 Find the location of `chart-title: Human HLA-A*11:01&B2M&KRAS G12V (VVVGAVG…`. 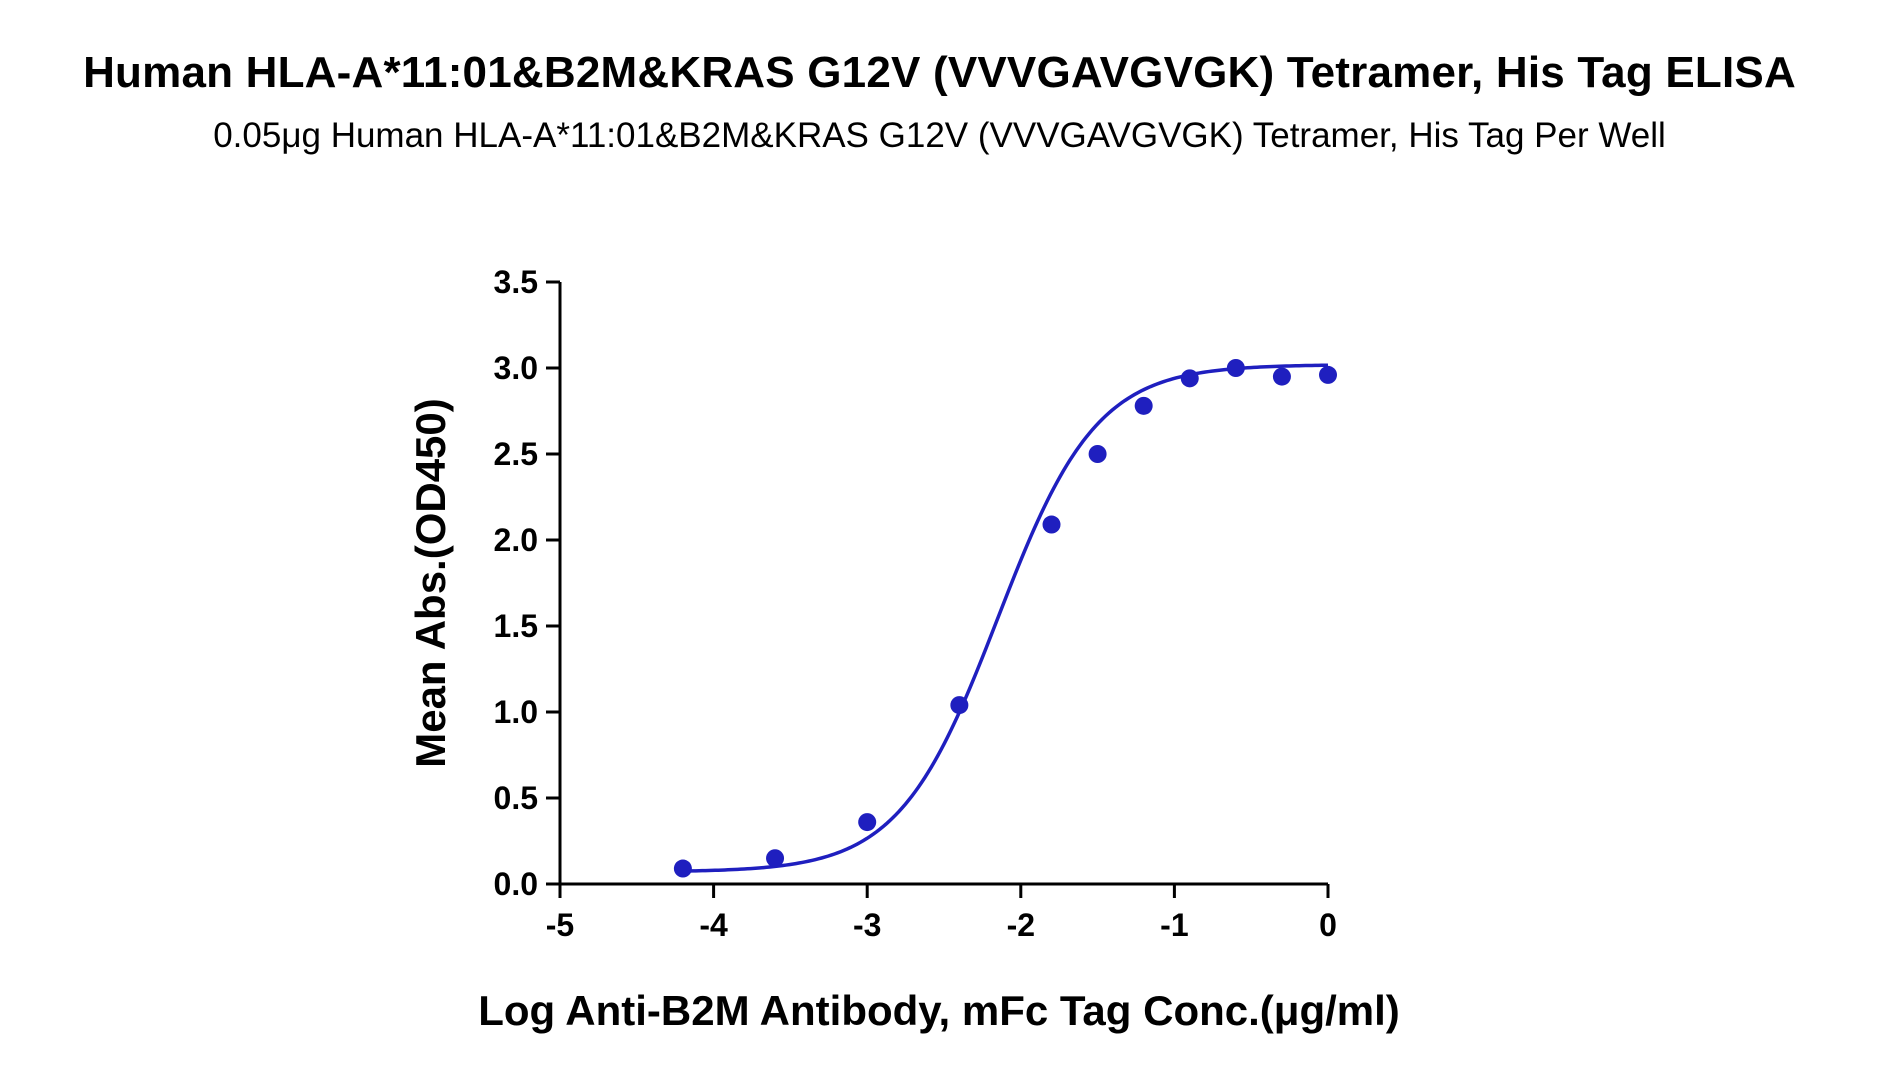

chart-title: Human HLA-A*11:01&B2M&KRAS G12V (VVVGAVG… is located at coordinates (939, 72).